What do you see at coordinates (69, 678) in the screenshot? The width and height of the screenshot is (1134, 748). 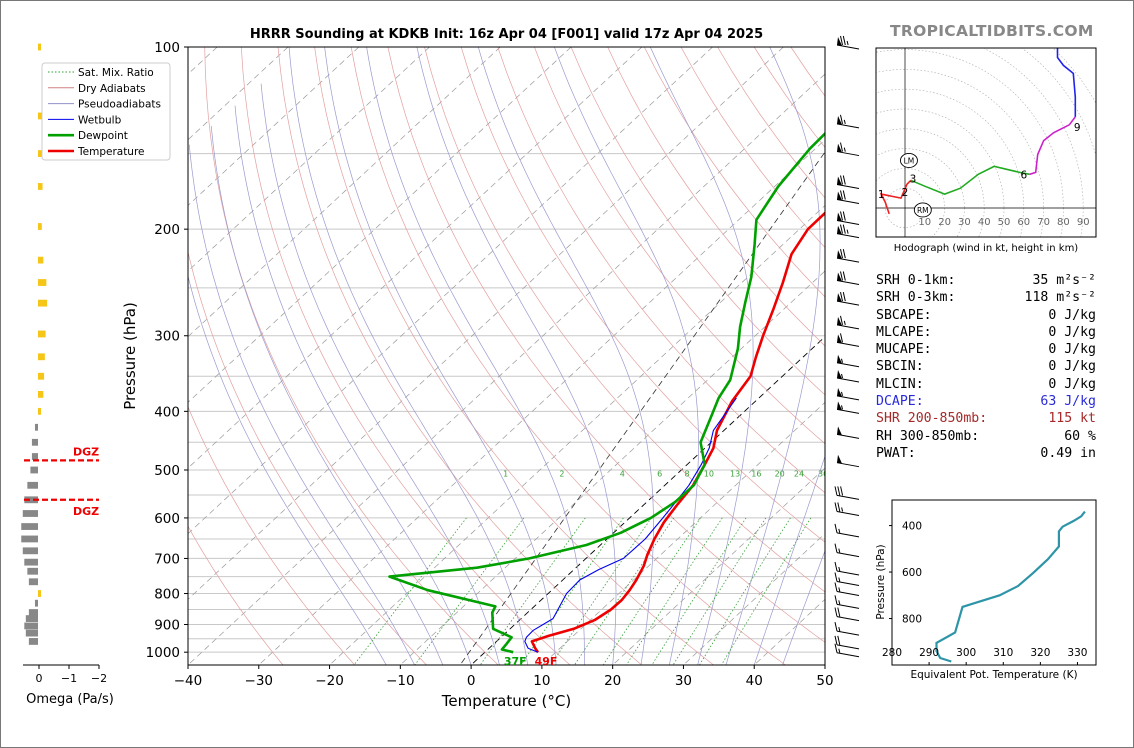 I see `omega-tick-label: −1` at bounding box center [69, 678].